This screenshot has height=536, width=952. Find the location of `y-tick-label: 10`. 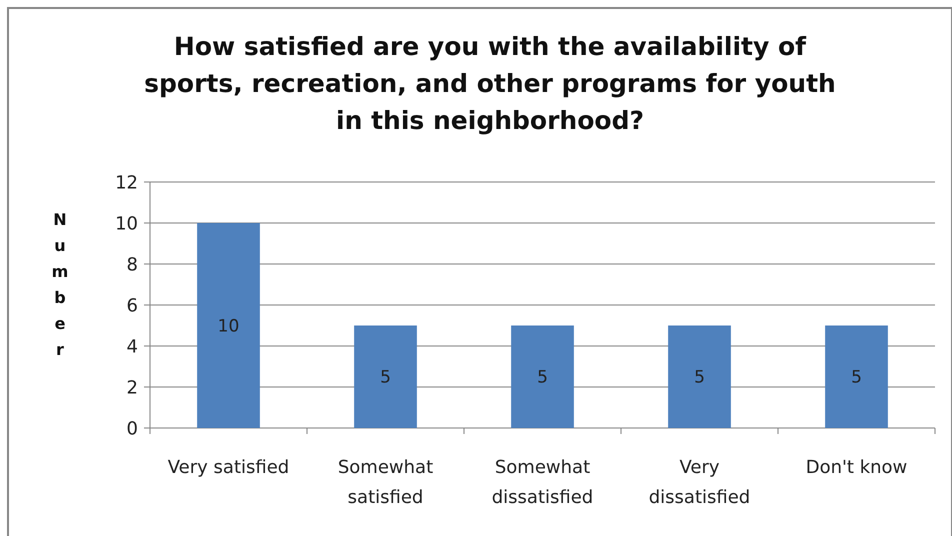

y-tick-label: 10 is located at coordinates (126, 223).